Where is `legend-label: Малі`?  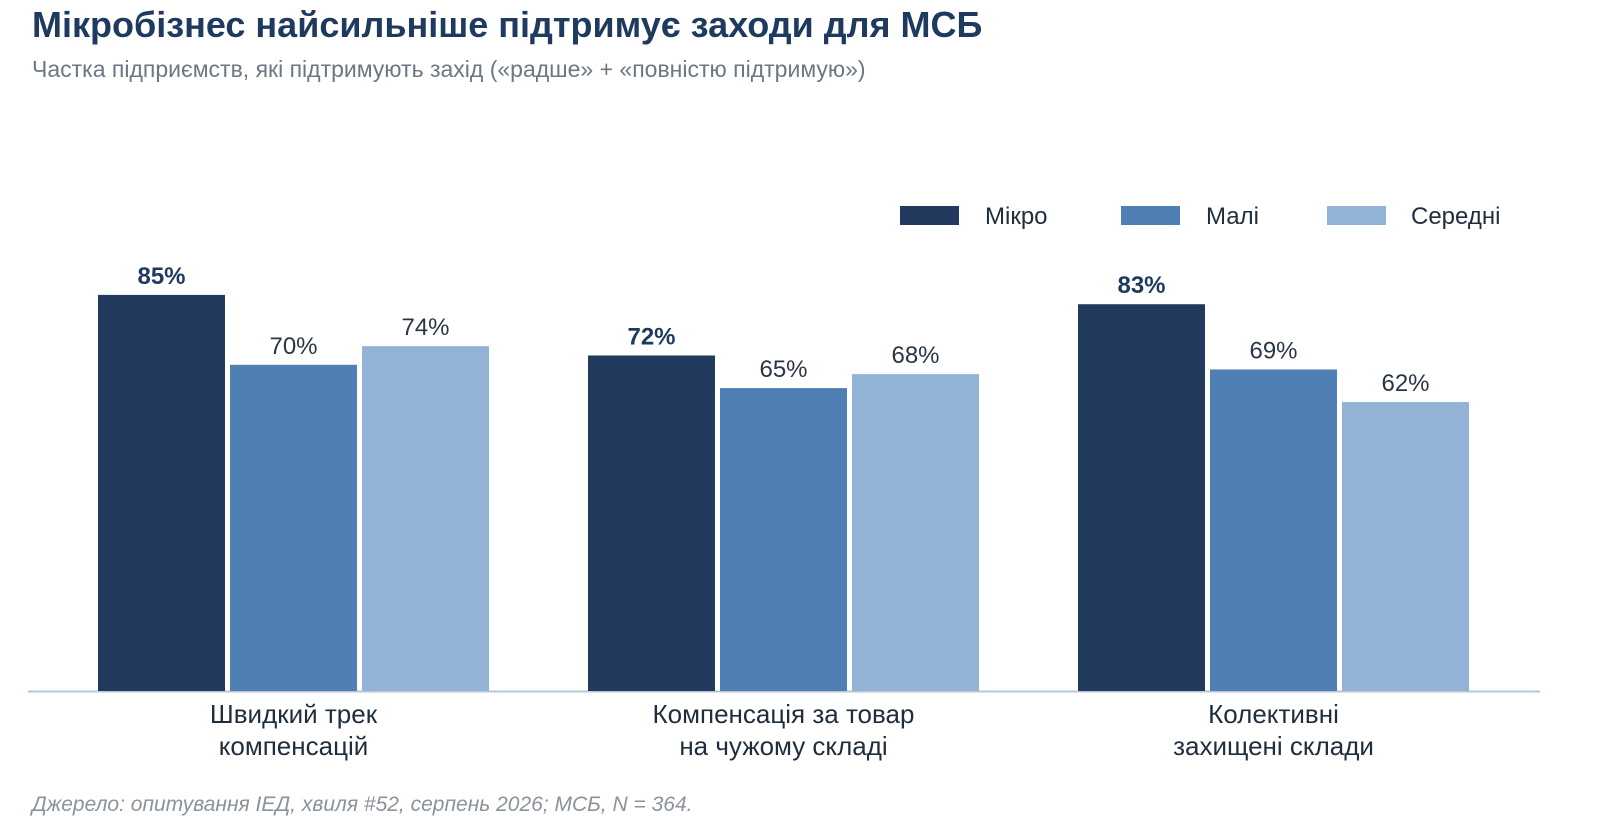 legend-label: Малі is located at coordinates (1232, 216).